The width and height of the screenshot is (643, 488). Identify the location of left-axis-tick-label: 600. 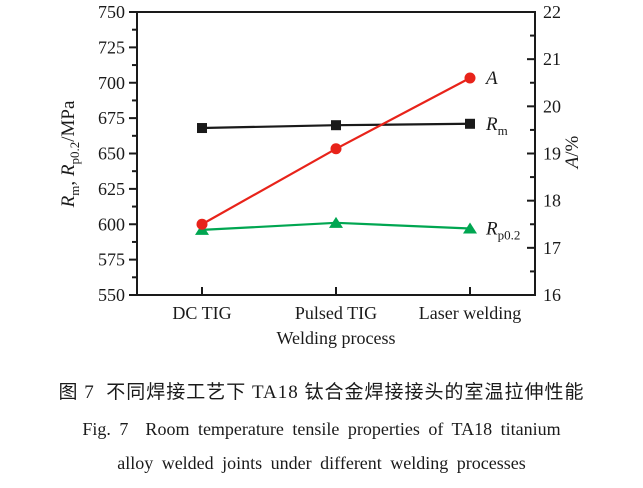
(111, 224).